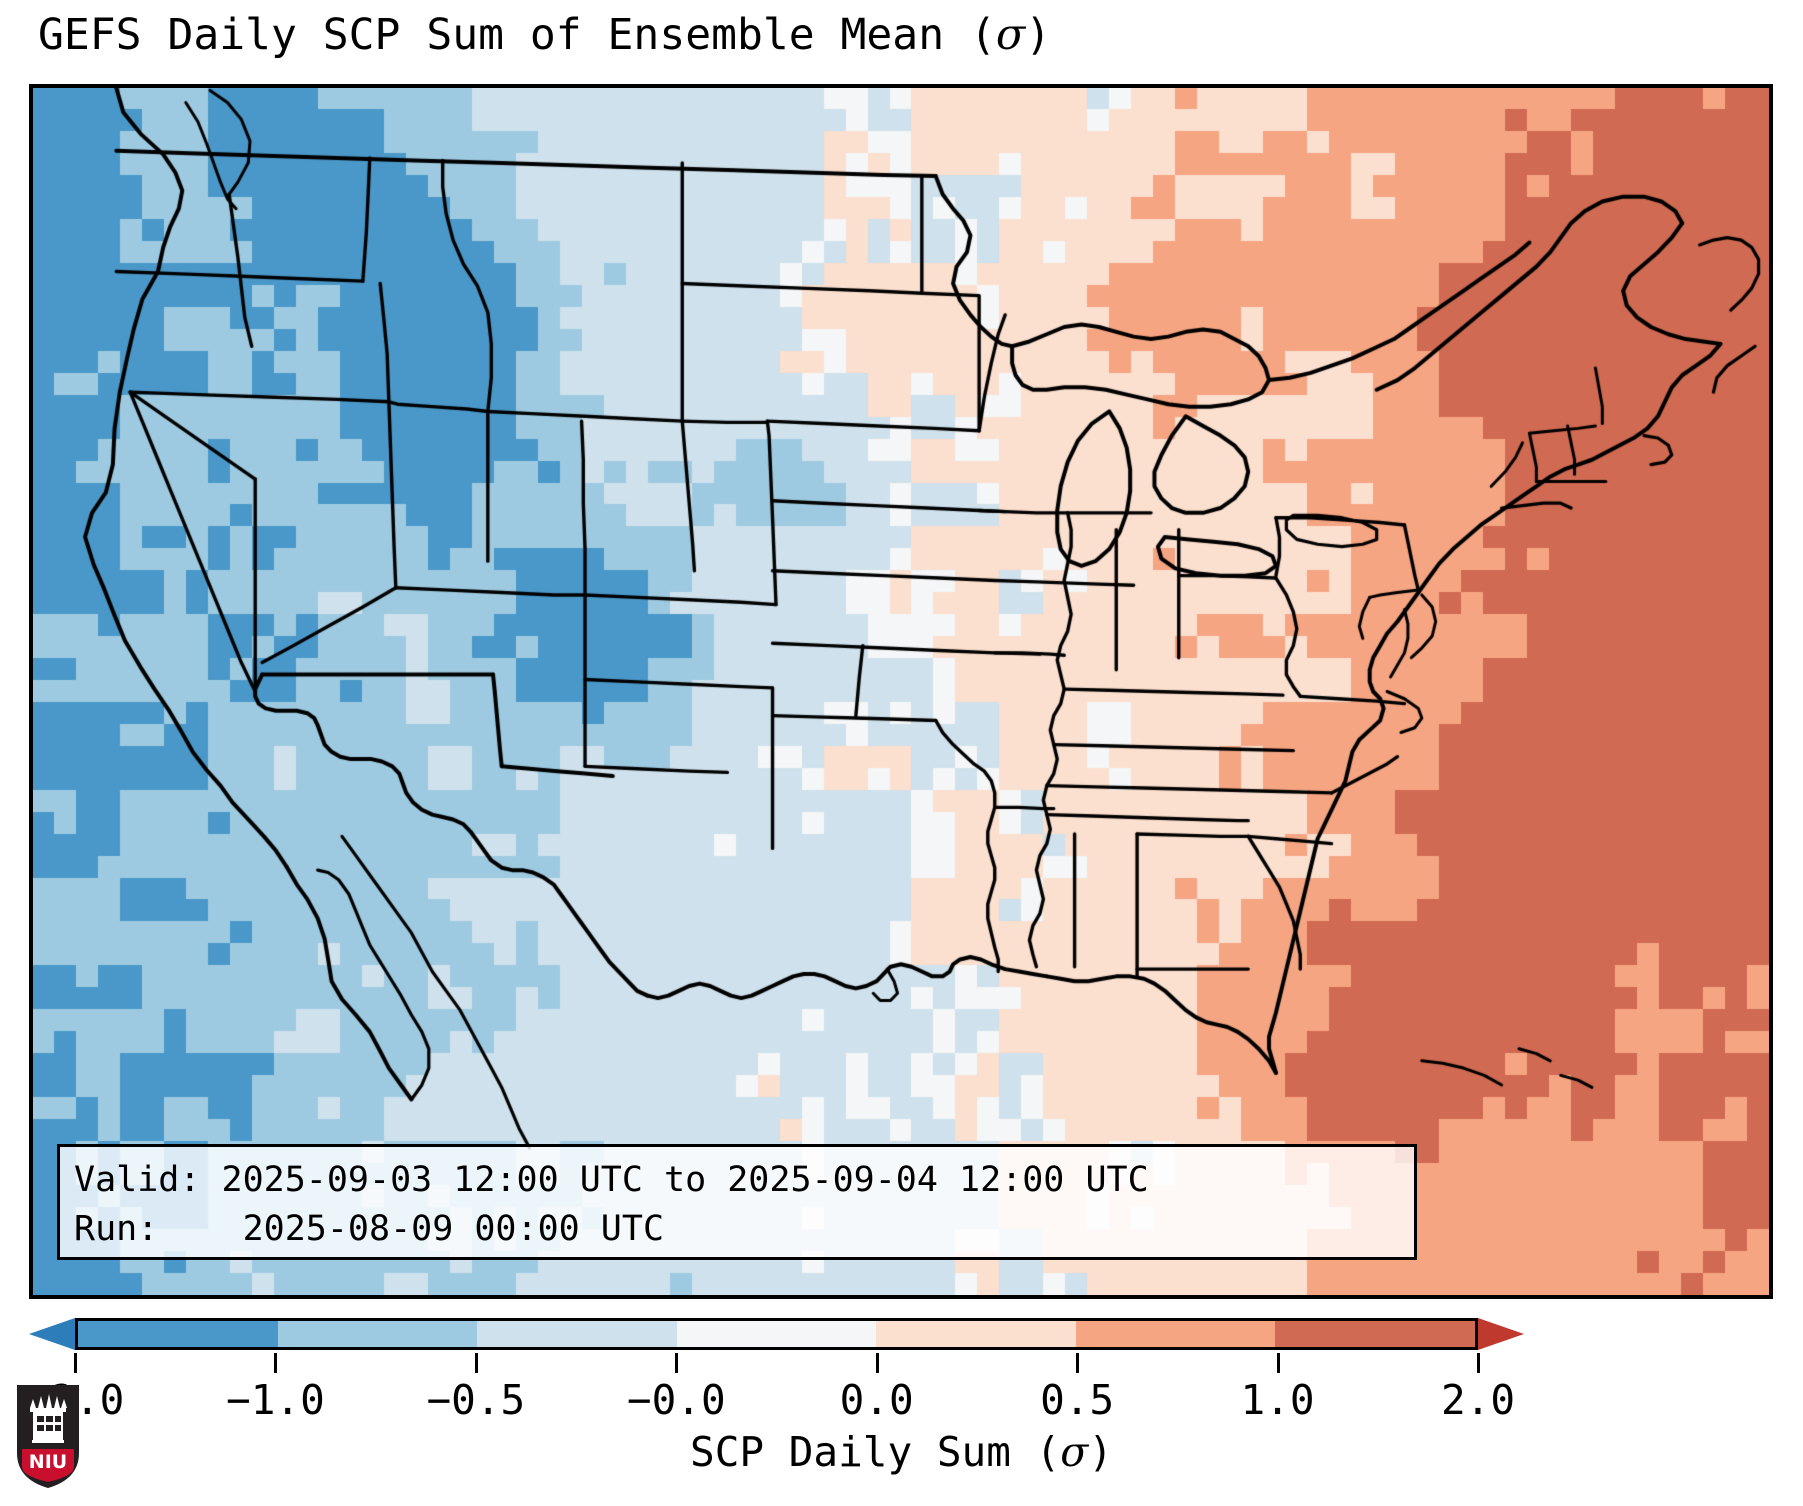 The image size is (1803, 1506). I want to click on colorbar-label-suffix: ), so click(1100, 1452).